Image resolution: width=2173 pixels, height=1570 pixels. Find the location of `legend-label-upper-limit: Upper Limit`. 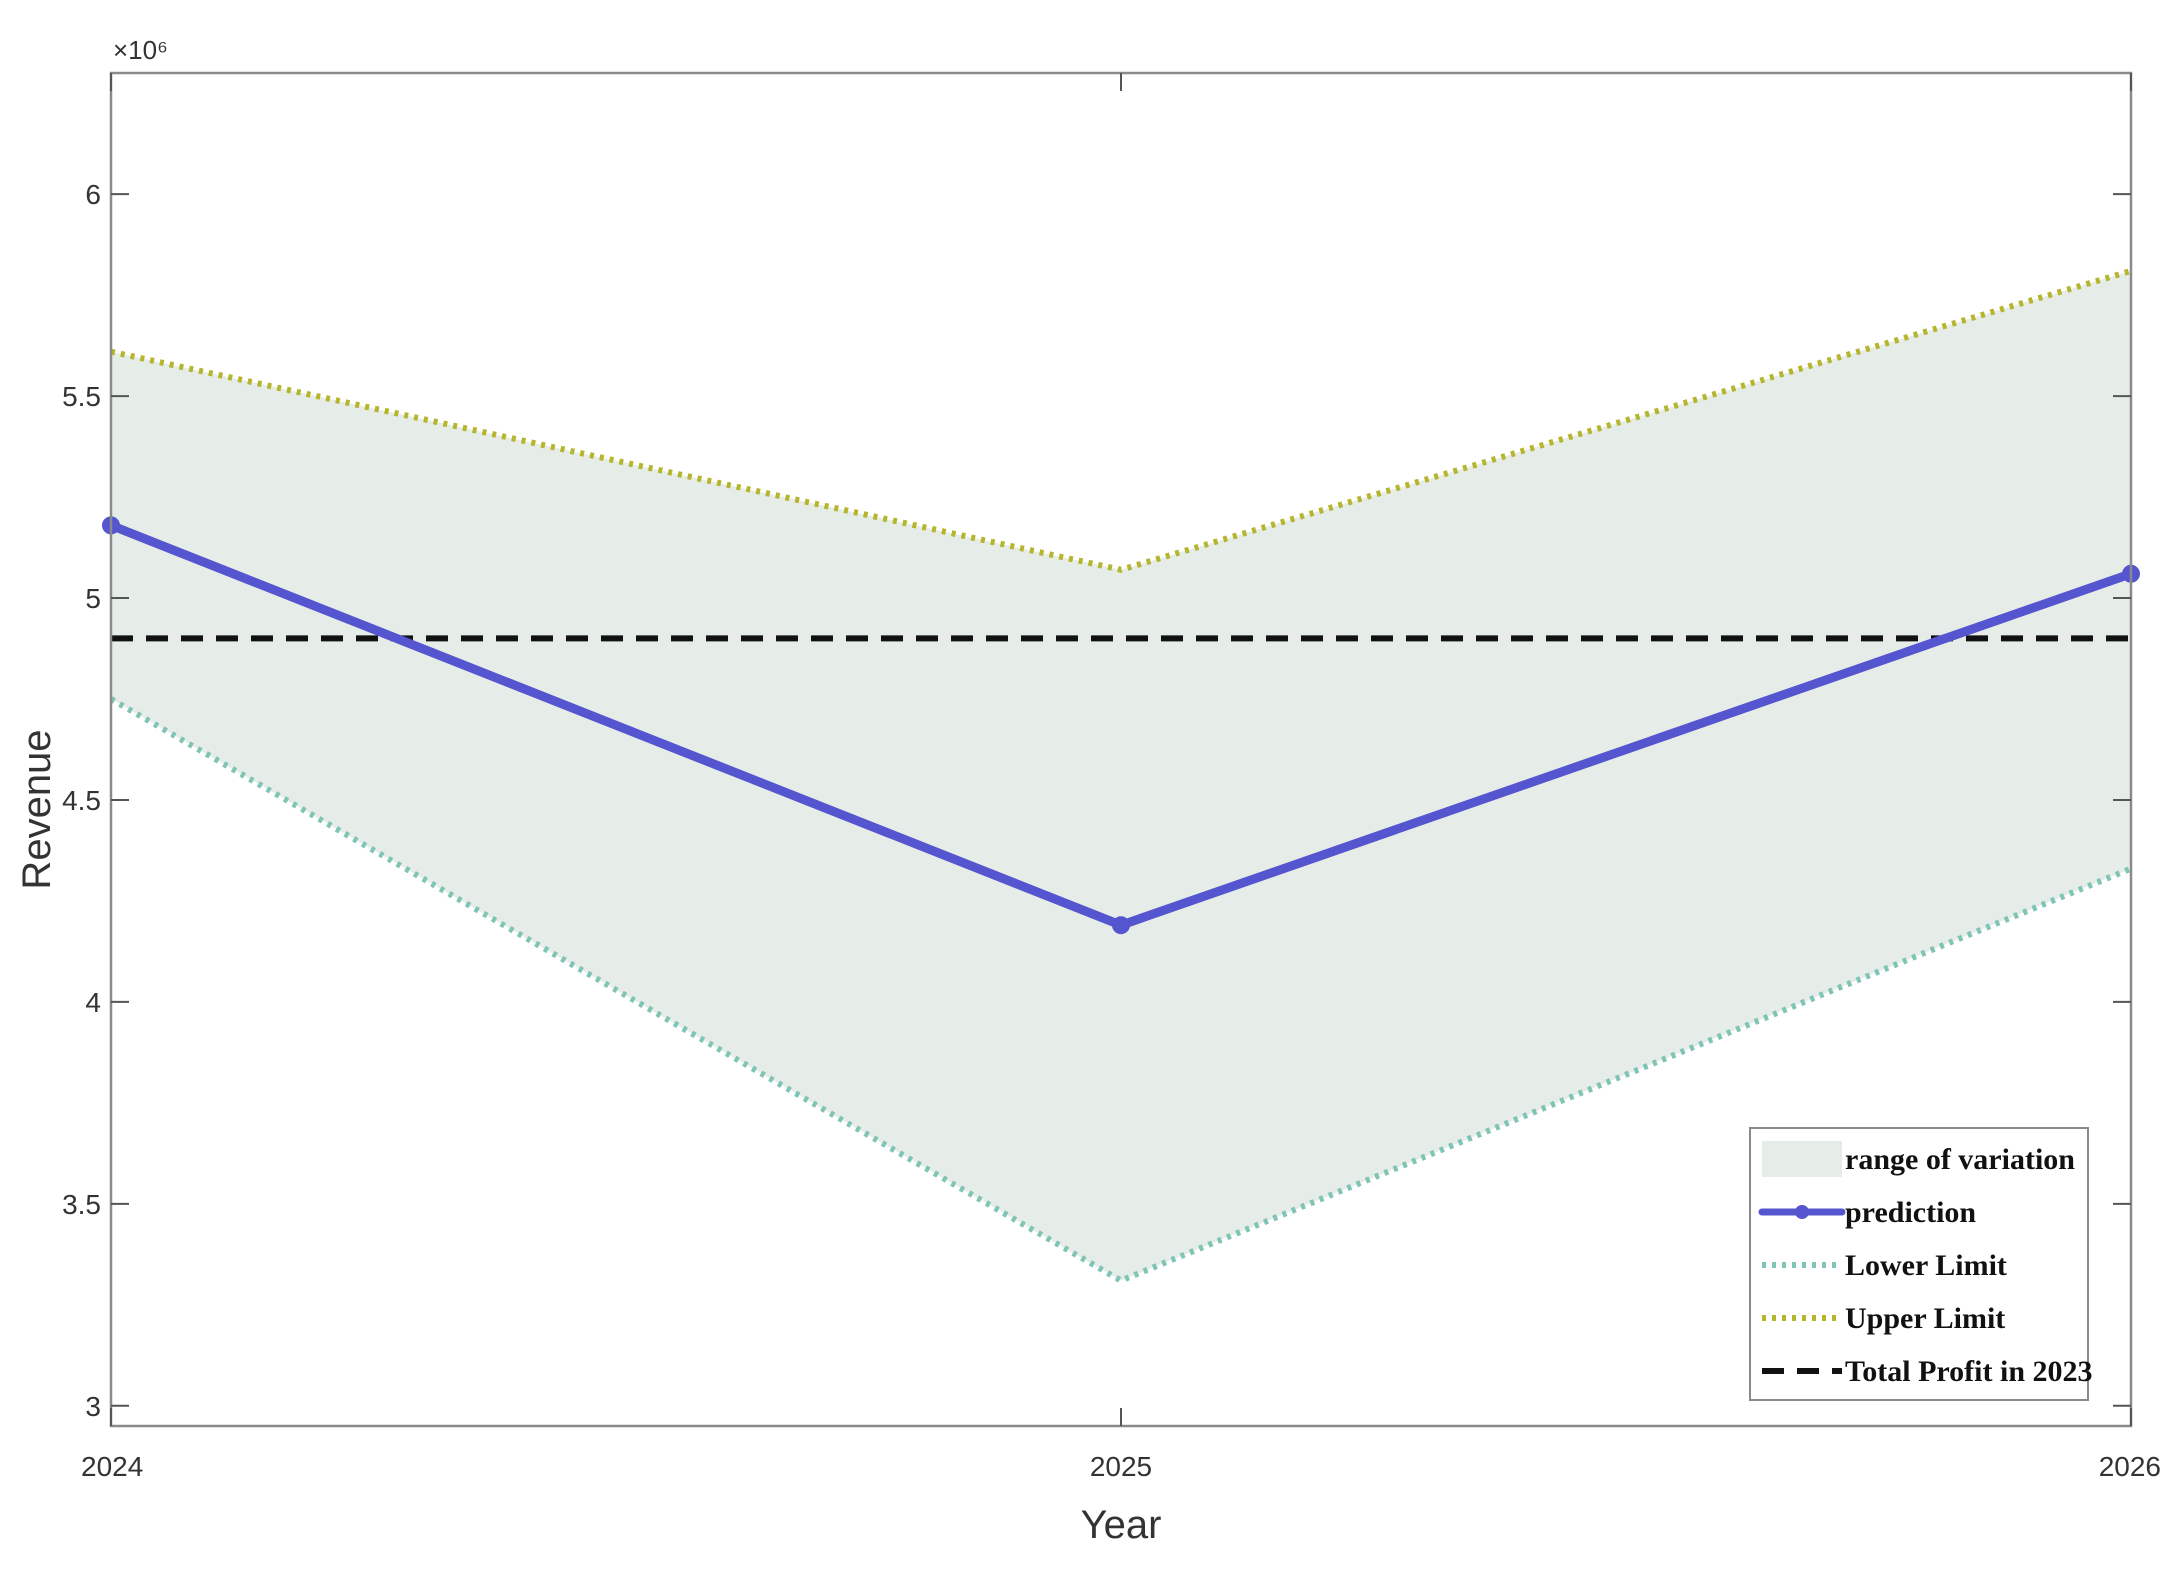

legend-label-upper-limit: Upper Limit is located at coordinates (1925, 1318).